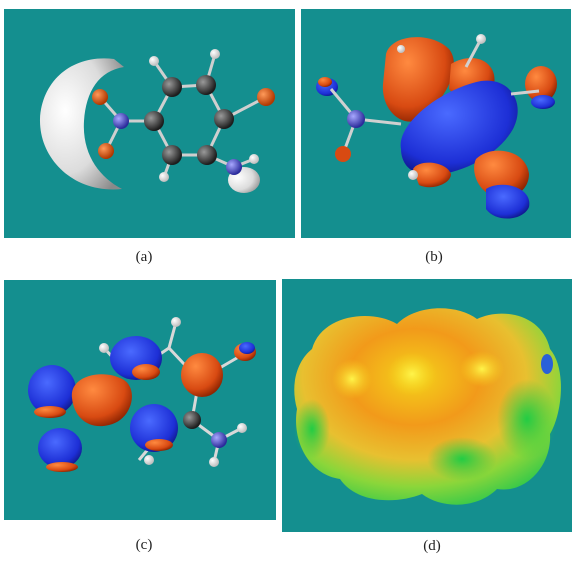 The height and width of the screenshot is (563, 572). Describe the element at coordinates (501, 174) in the screenshot. I see `lobe-red-bottom` at that location.